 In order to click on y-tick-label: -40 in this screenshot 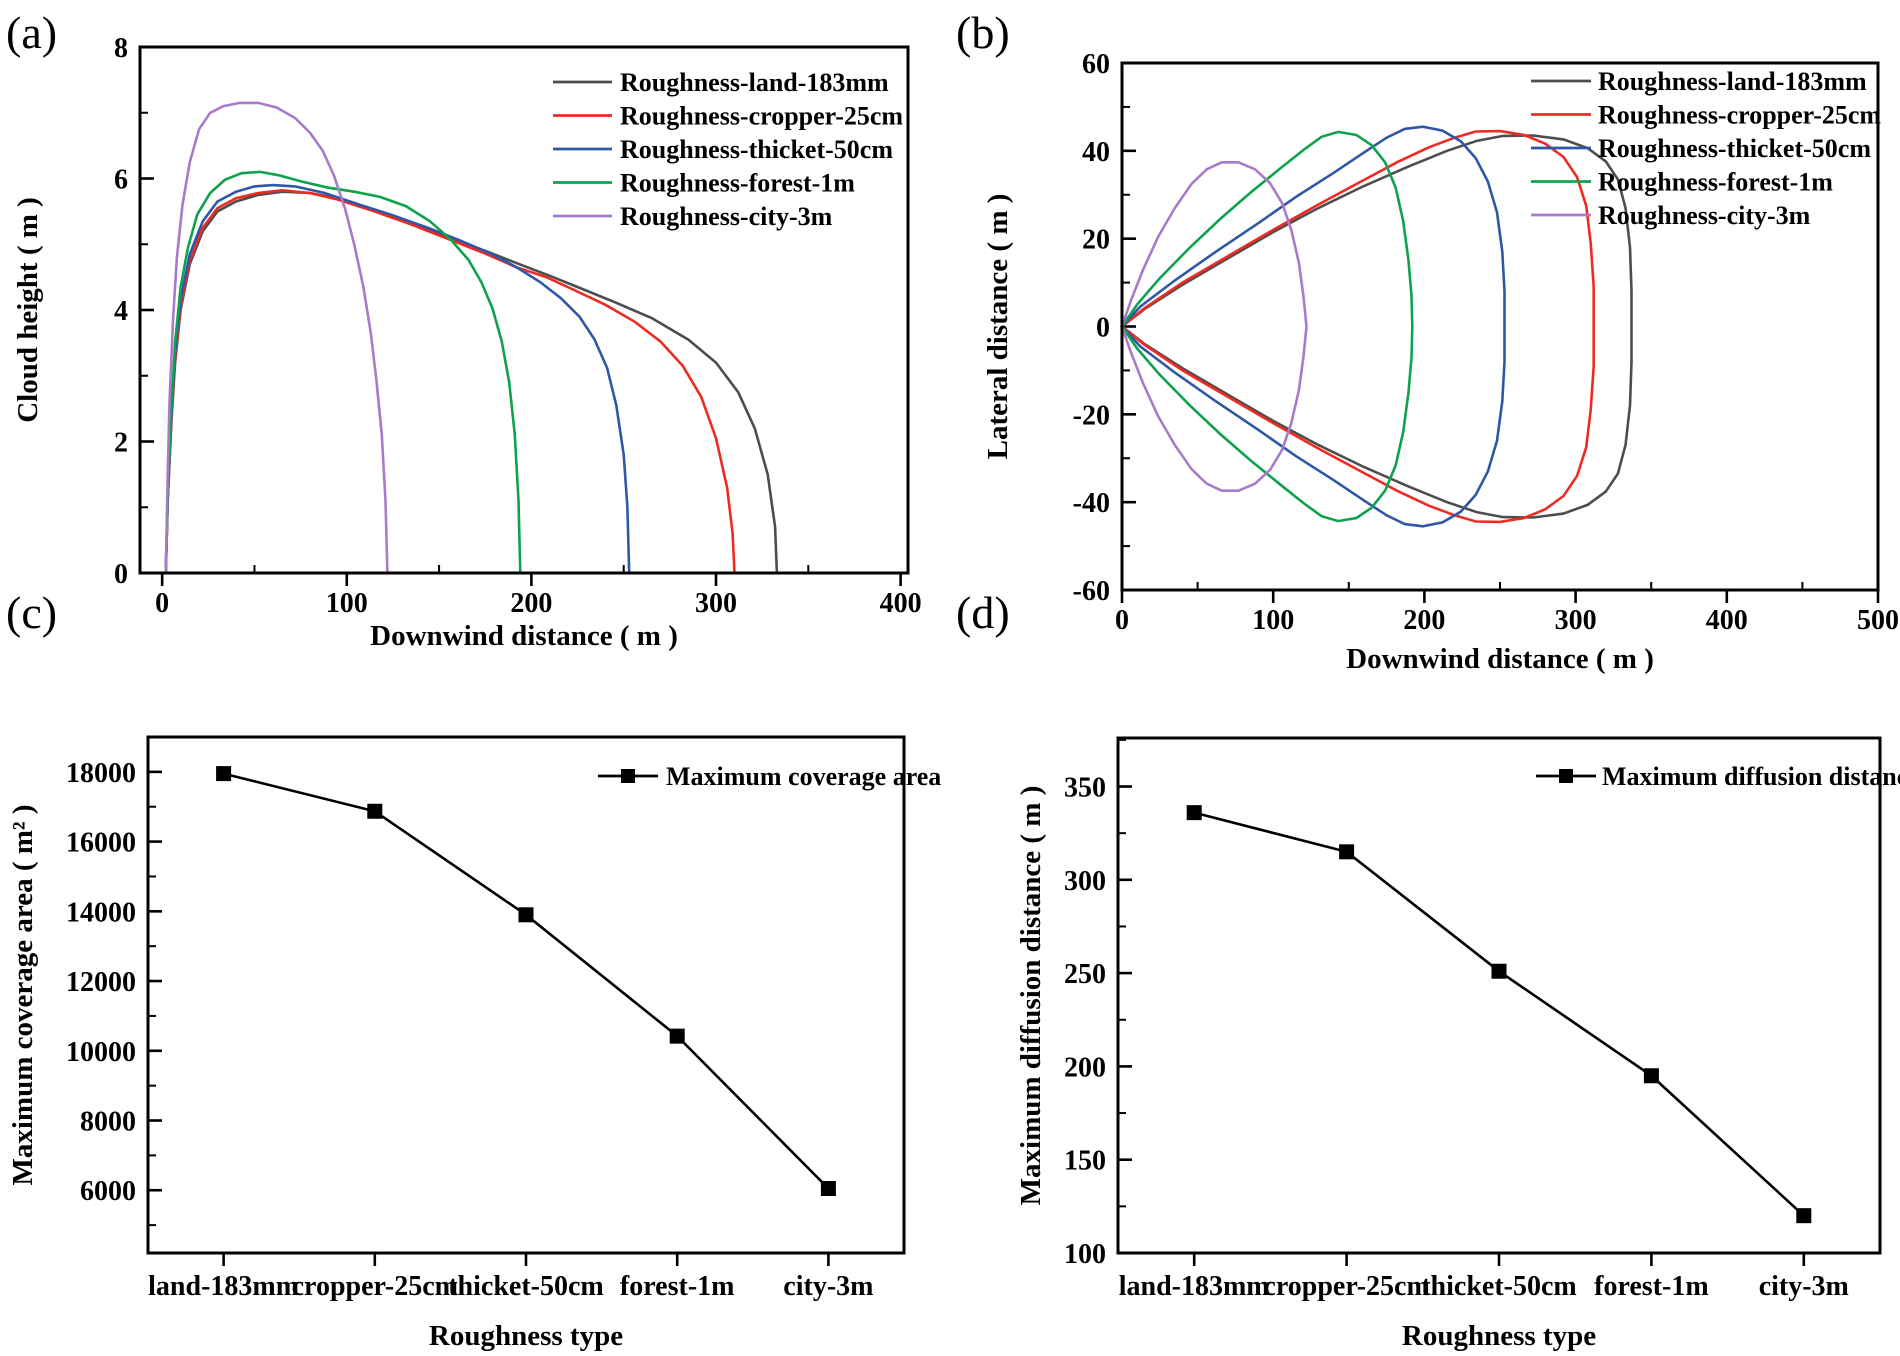, I will do `click(1091, 503)`.